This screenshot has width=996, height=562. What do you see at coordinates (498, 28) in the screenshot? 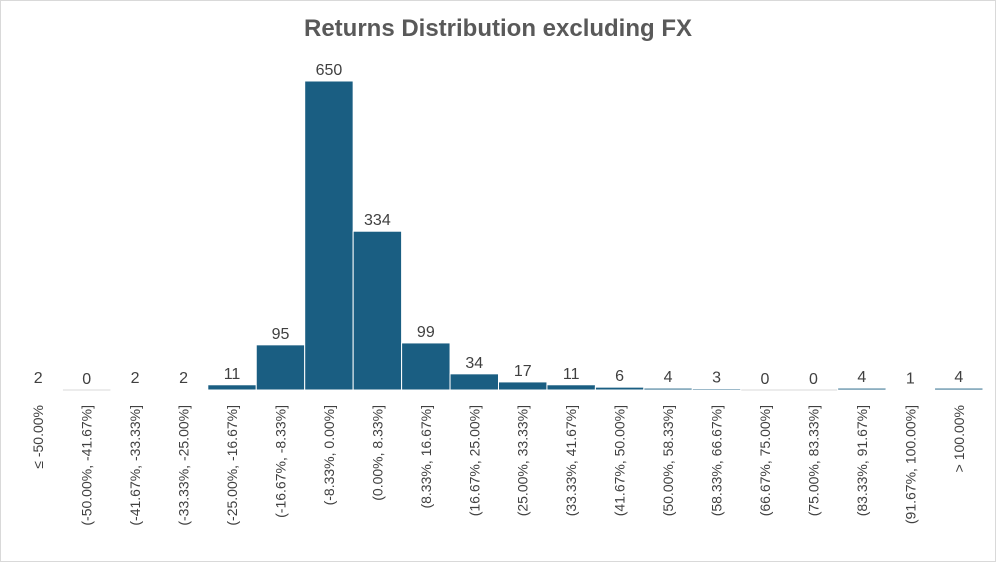
I see `chart-title: Returns Distribution excluding FX` at bounding box center [498, 28].